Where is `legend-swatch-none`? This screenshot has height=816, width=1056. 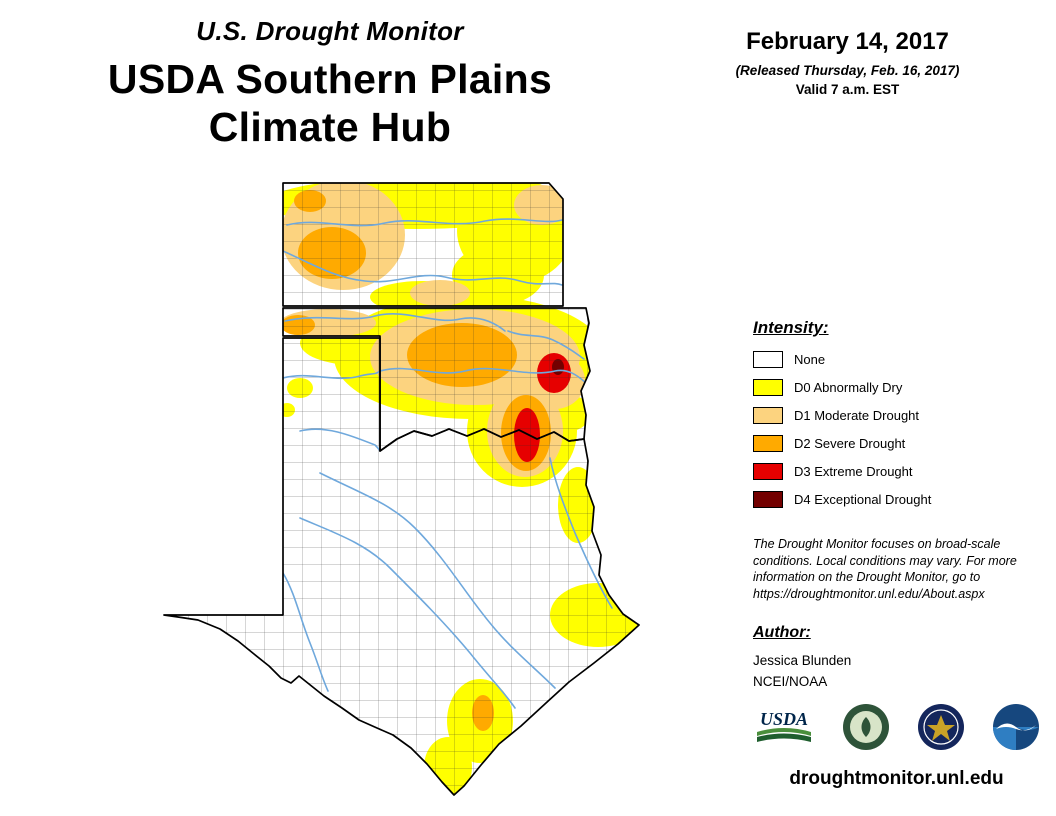
legend-swatch-none is located at coordinates (768, 359).